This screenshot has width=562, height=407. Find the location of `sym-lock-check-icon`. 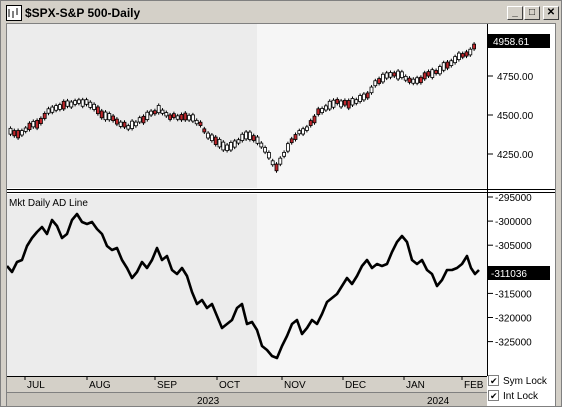

sym-lock-check-icon is located at coordinates (493, 381).